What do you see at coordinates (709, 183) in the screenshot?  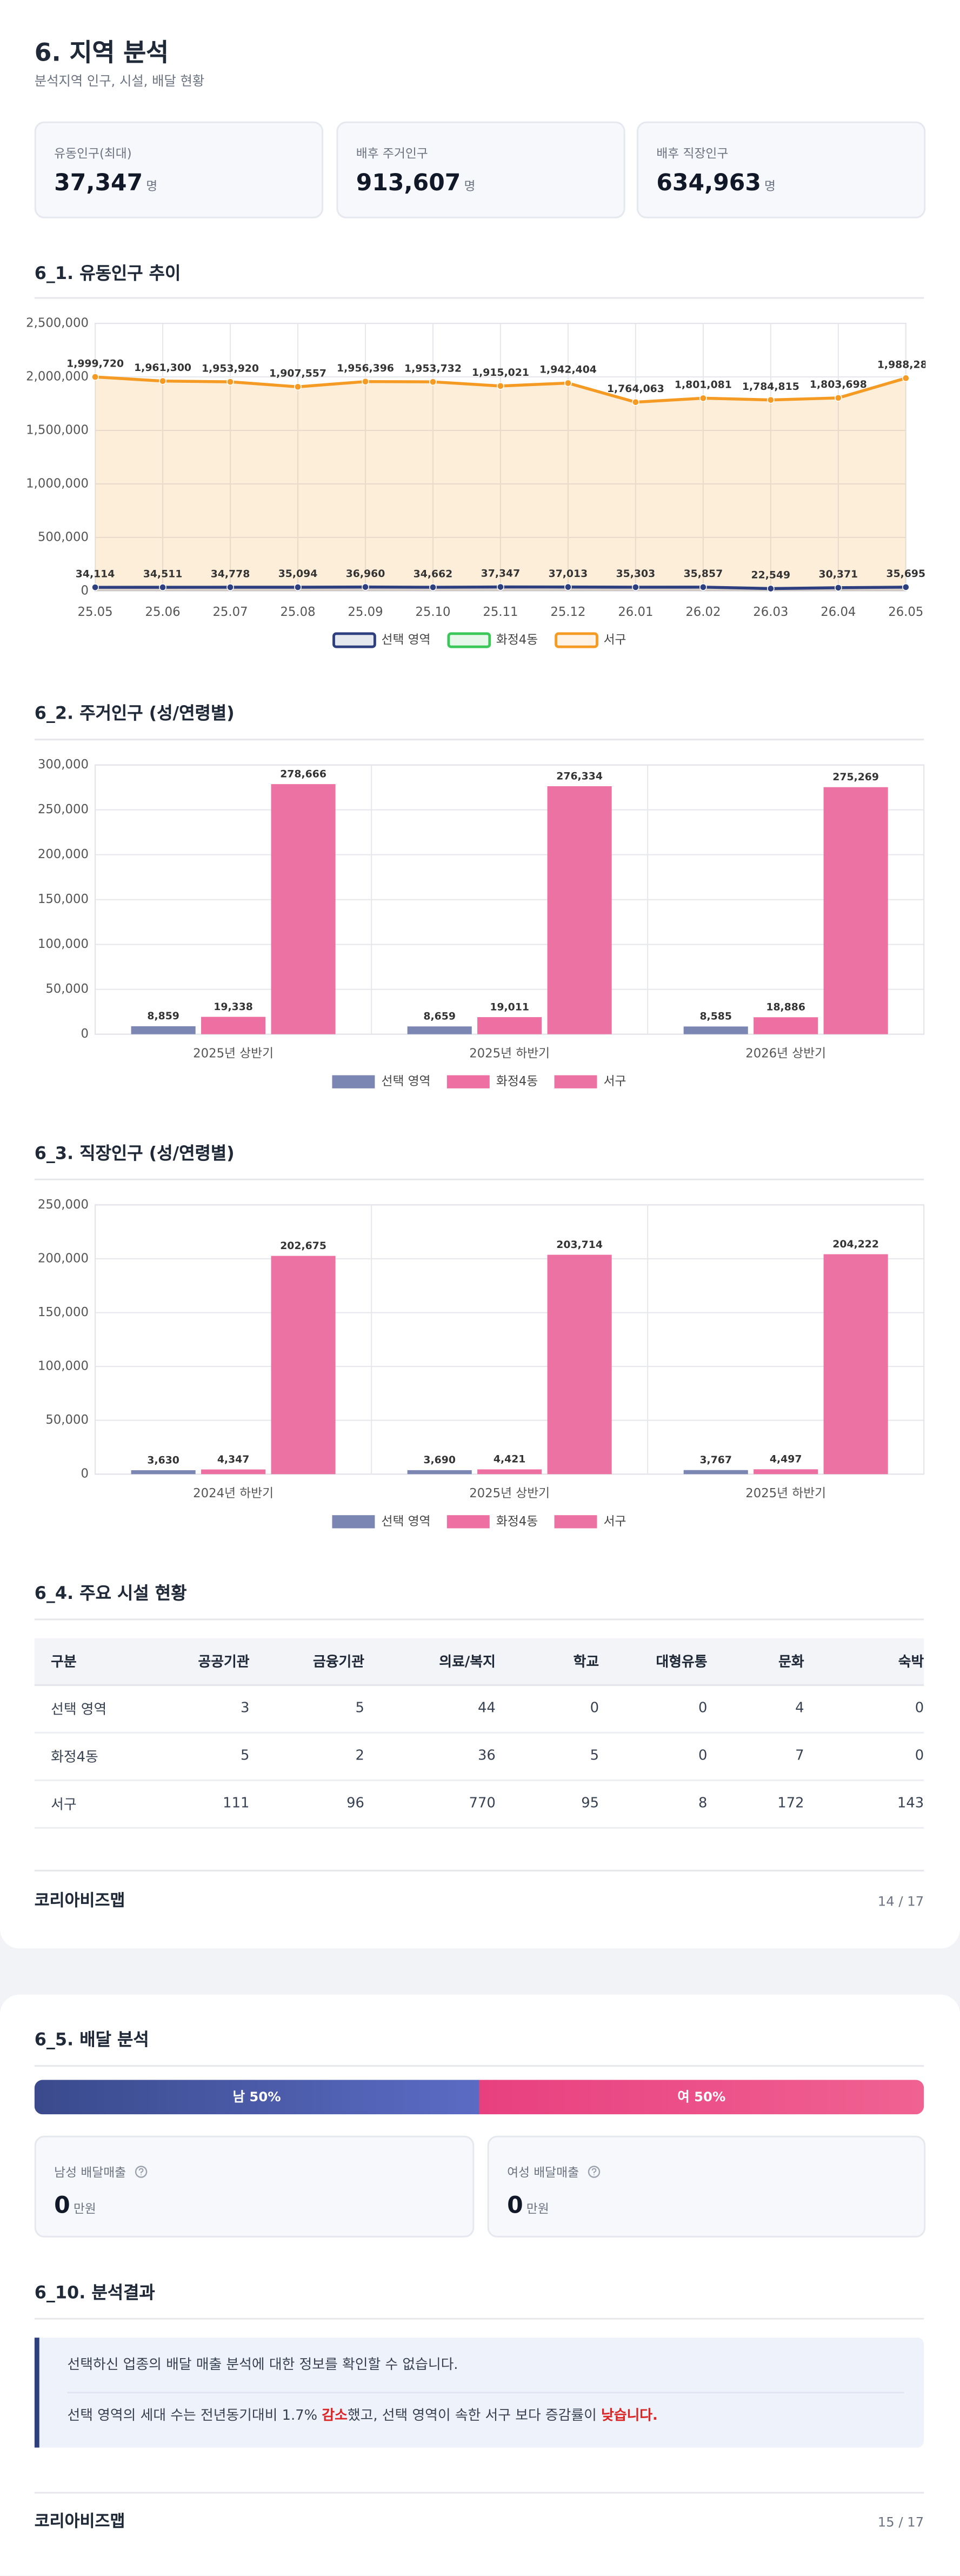 I see `value: 634,963` at bounding box center [709, 183].